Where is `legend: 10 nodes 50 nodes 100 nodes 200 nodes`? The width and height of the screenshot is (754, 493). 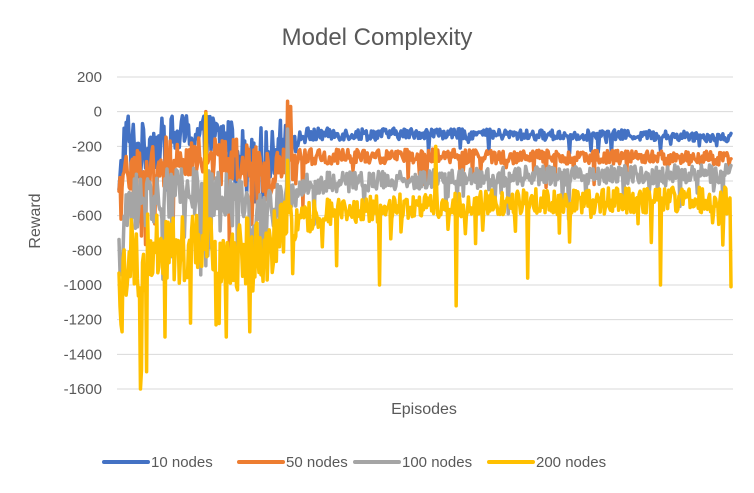
legend: 10 nodes 50 nodes 100 nodes 200 nodes is located at coordinates (354, 462).